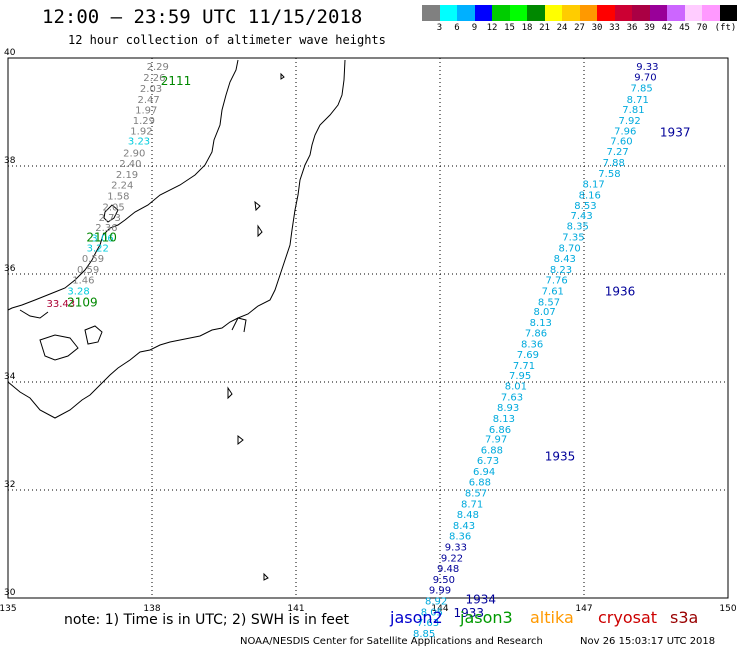 This screenshot has height=650, width=740. I want to click on wave-height-value: 8.48, so click(468, 515).